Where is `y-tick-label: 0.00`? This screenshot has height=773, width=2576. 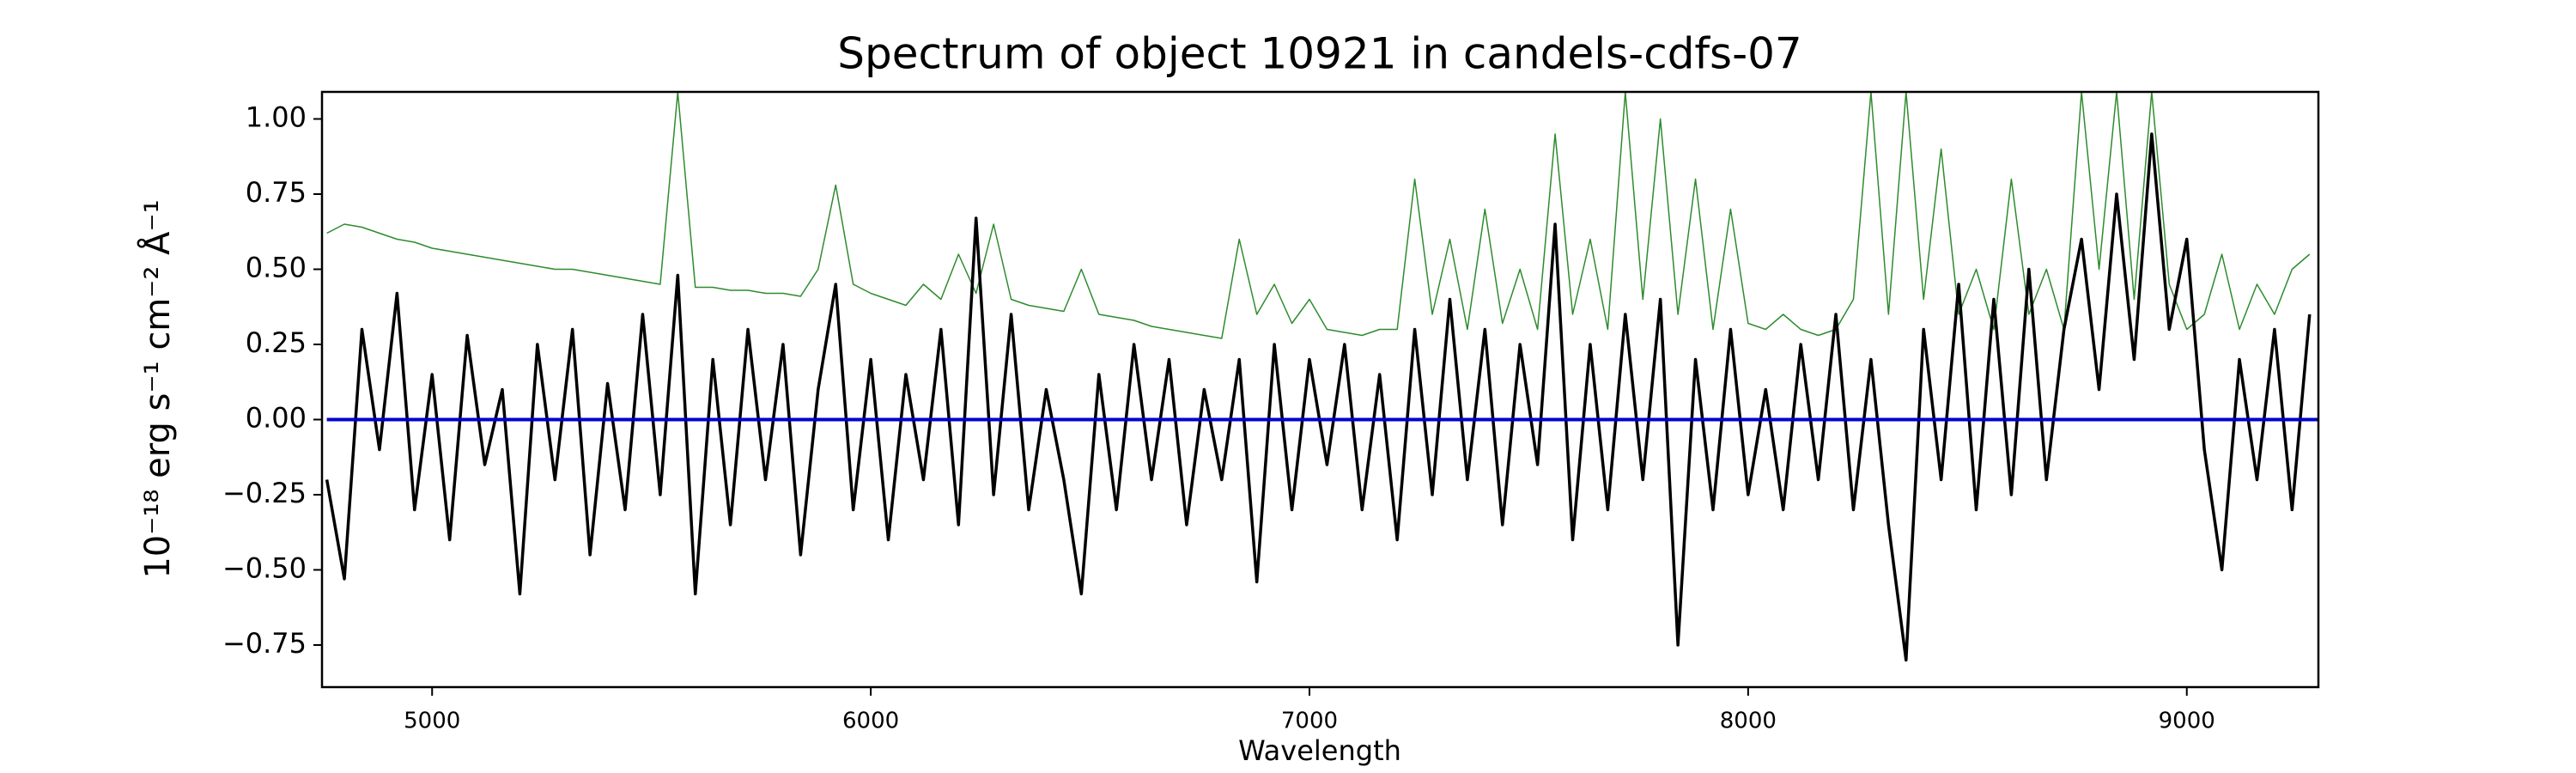 y-tick-label: 0.00 is located at coordinates (276, 418).